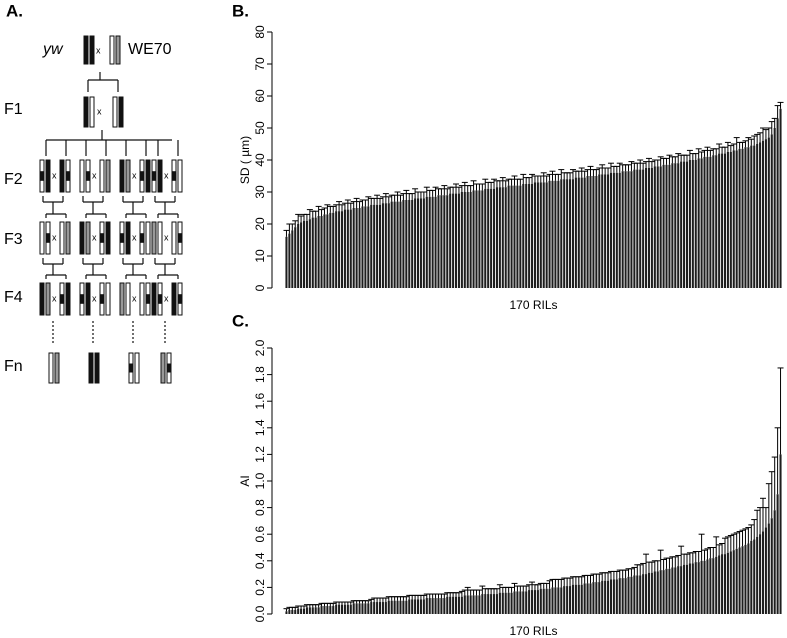 This screenshot has height=638, width=787. Describe the element at coordinates (260, 64) in the screenshot. I see `y-tick-label: 70` at that location.